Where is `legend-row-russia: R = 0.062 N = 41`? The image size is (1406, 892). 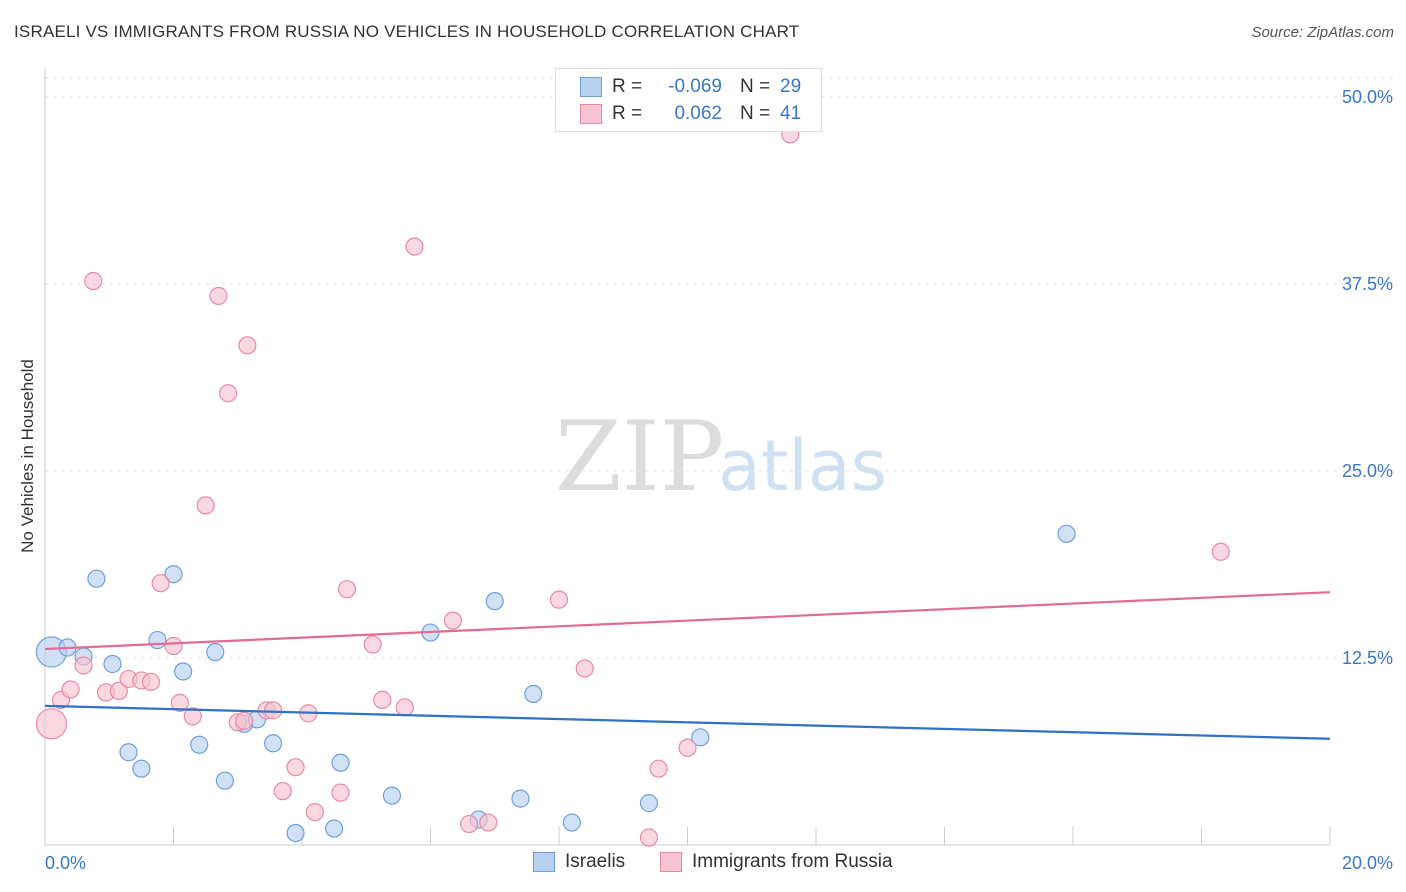
legend-row-russia: R = 0.062 N = 41 is located at coordinates (690, 114).